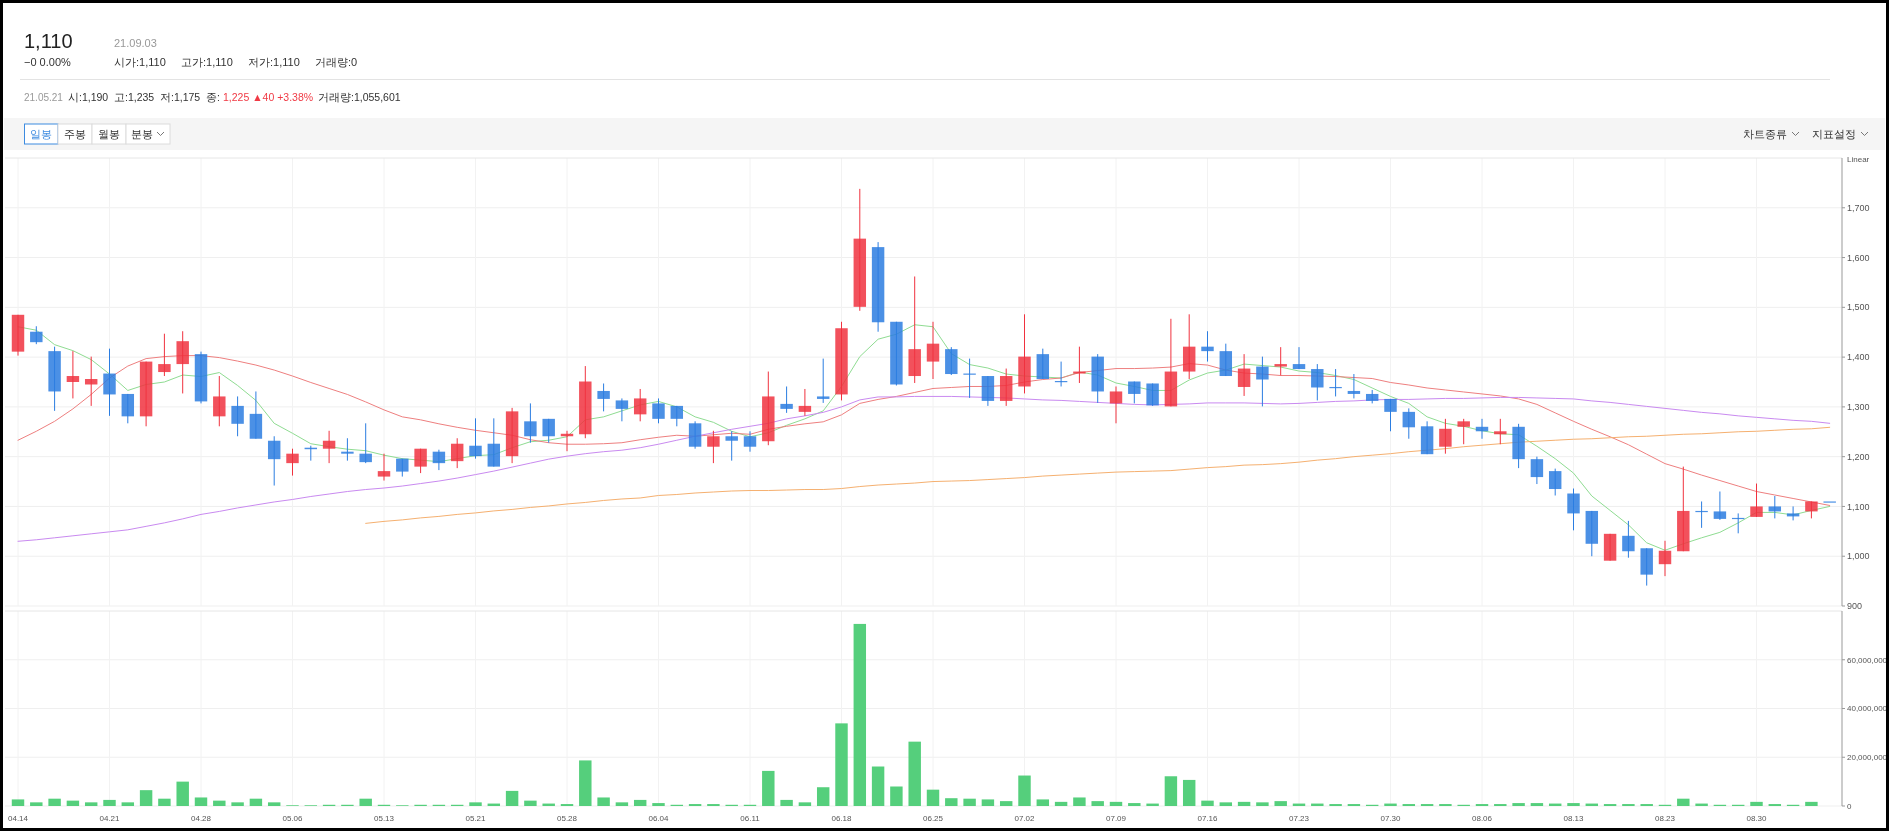 This screenshot has height=831, width=1889. I want to click on x-tick-label: 08.23, so click(1665, 818).